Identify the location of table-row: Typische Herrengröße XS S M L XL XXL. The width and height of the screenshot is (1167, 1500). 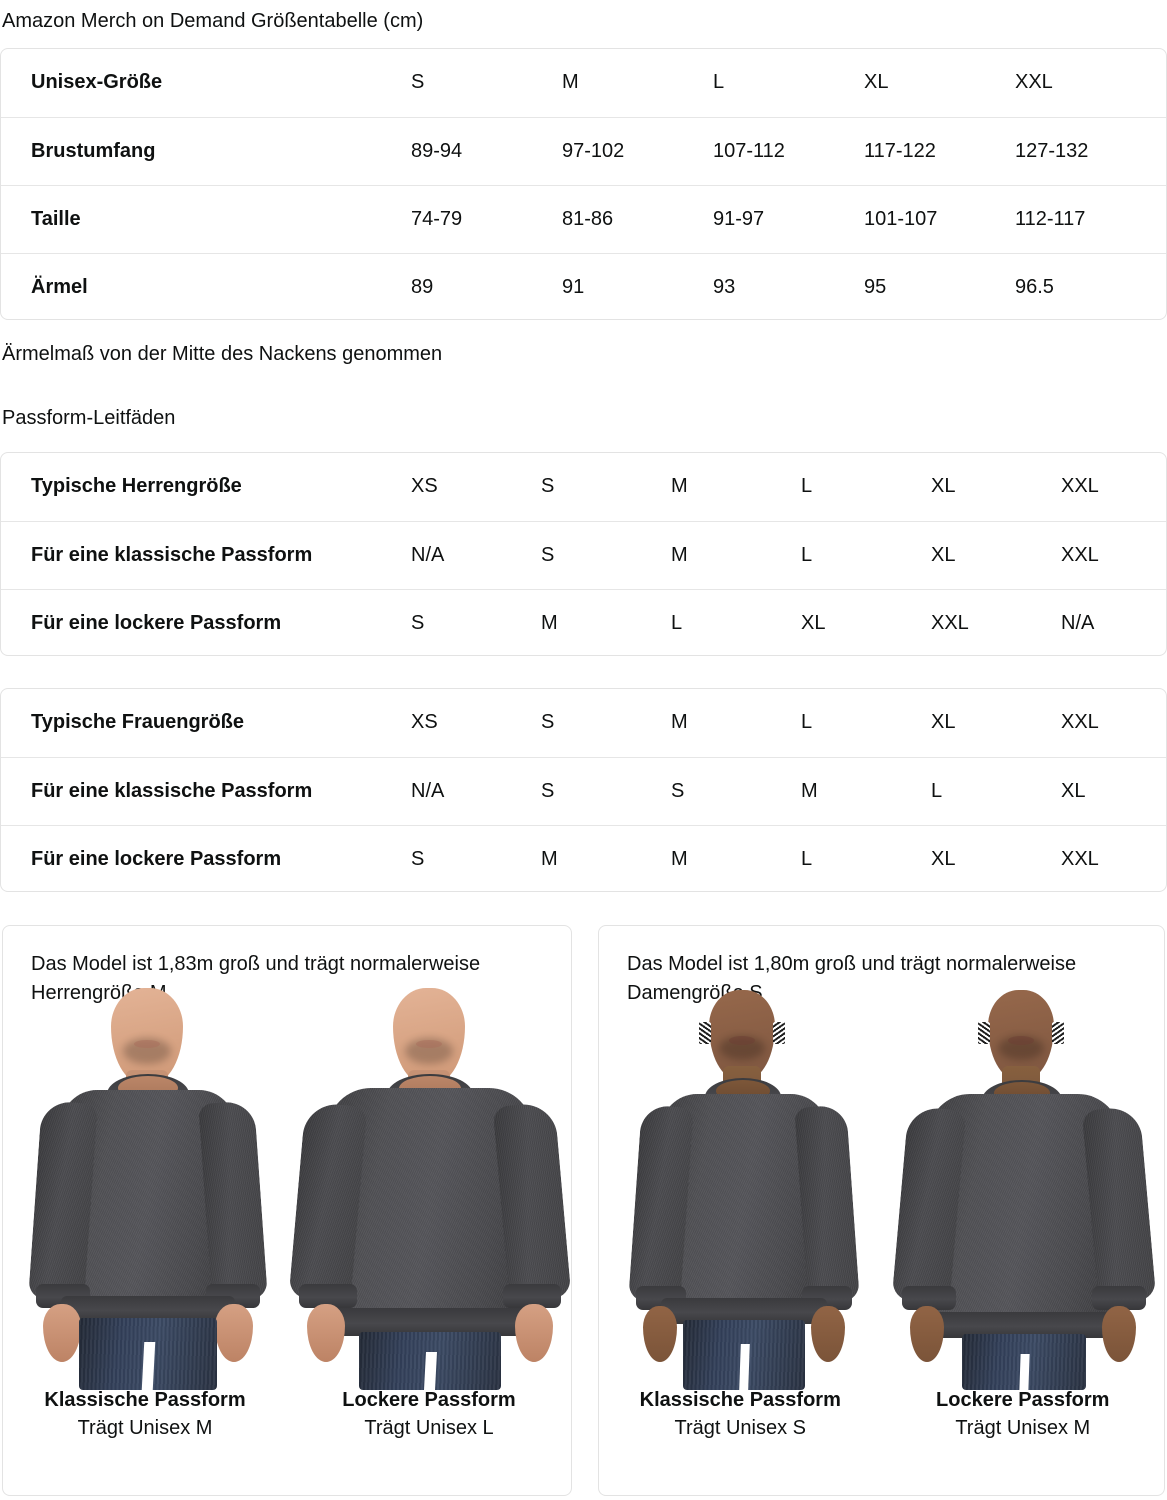
(583, 487).